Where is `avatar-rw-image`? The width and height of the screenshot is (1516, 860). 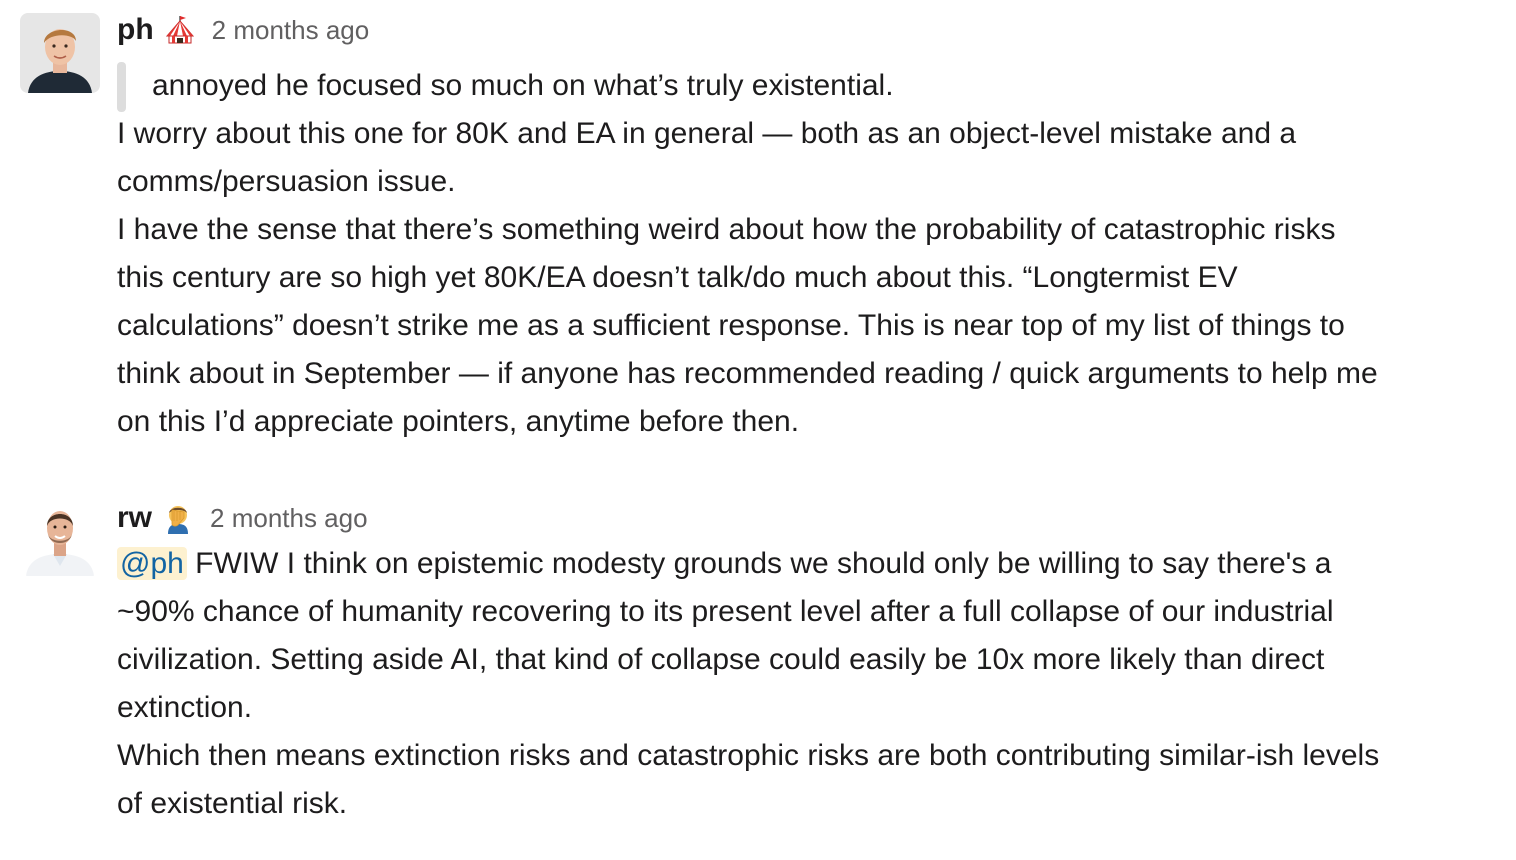 avatar-rw-image is located at coordinates (60, 536).